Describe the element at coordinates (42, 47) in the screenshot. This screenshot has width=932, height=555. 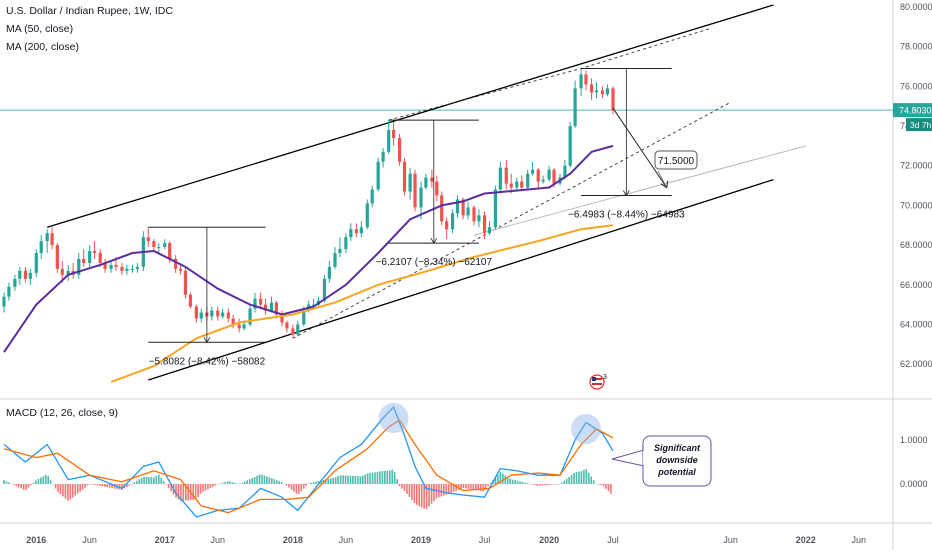
I see `ma200-legend: MA (200, close)` at that location.